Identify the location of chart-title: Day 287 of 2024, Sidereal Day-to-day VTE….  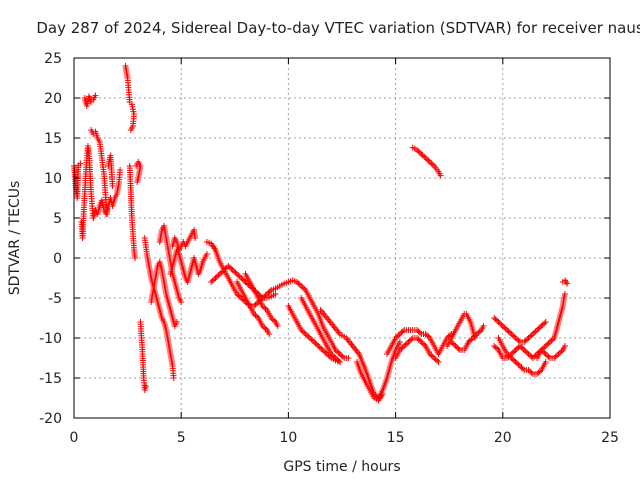
(338, 28).